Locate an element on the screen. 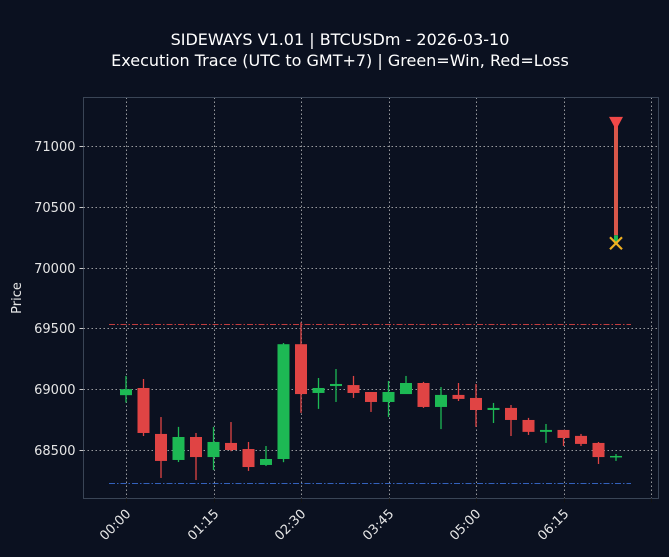  exit-x-icon is located at coordinates (616, 243).